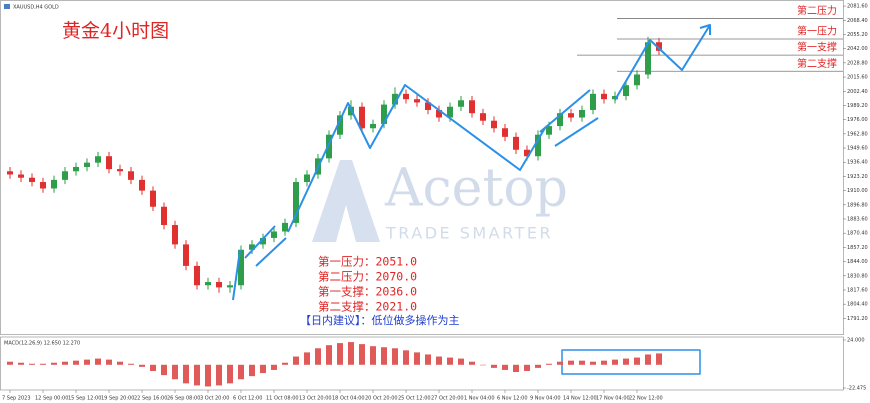 This screenshot has height=403, width=870. Describe the element at coordinates (42, 344) in the screenshot. I see `macd-title: MACD(12,26,9) 12.650 12.270` at that location.